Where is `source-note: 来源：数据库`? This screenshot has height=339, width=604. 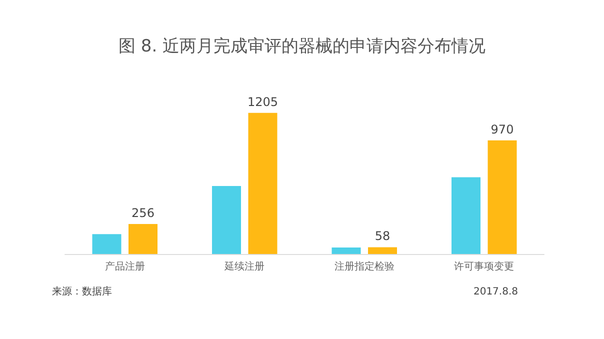
source-note: 来源：数据库 is located at coordinates (82, 292).